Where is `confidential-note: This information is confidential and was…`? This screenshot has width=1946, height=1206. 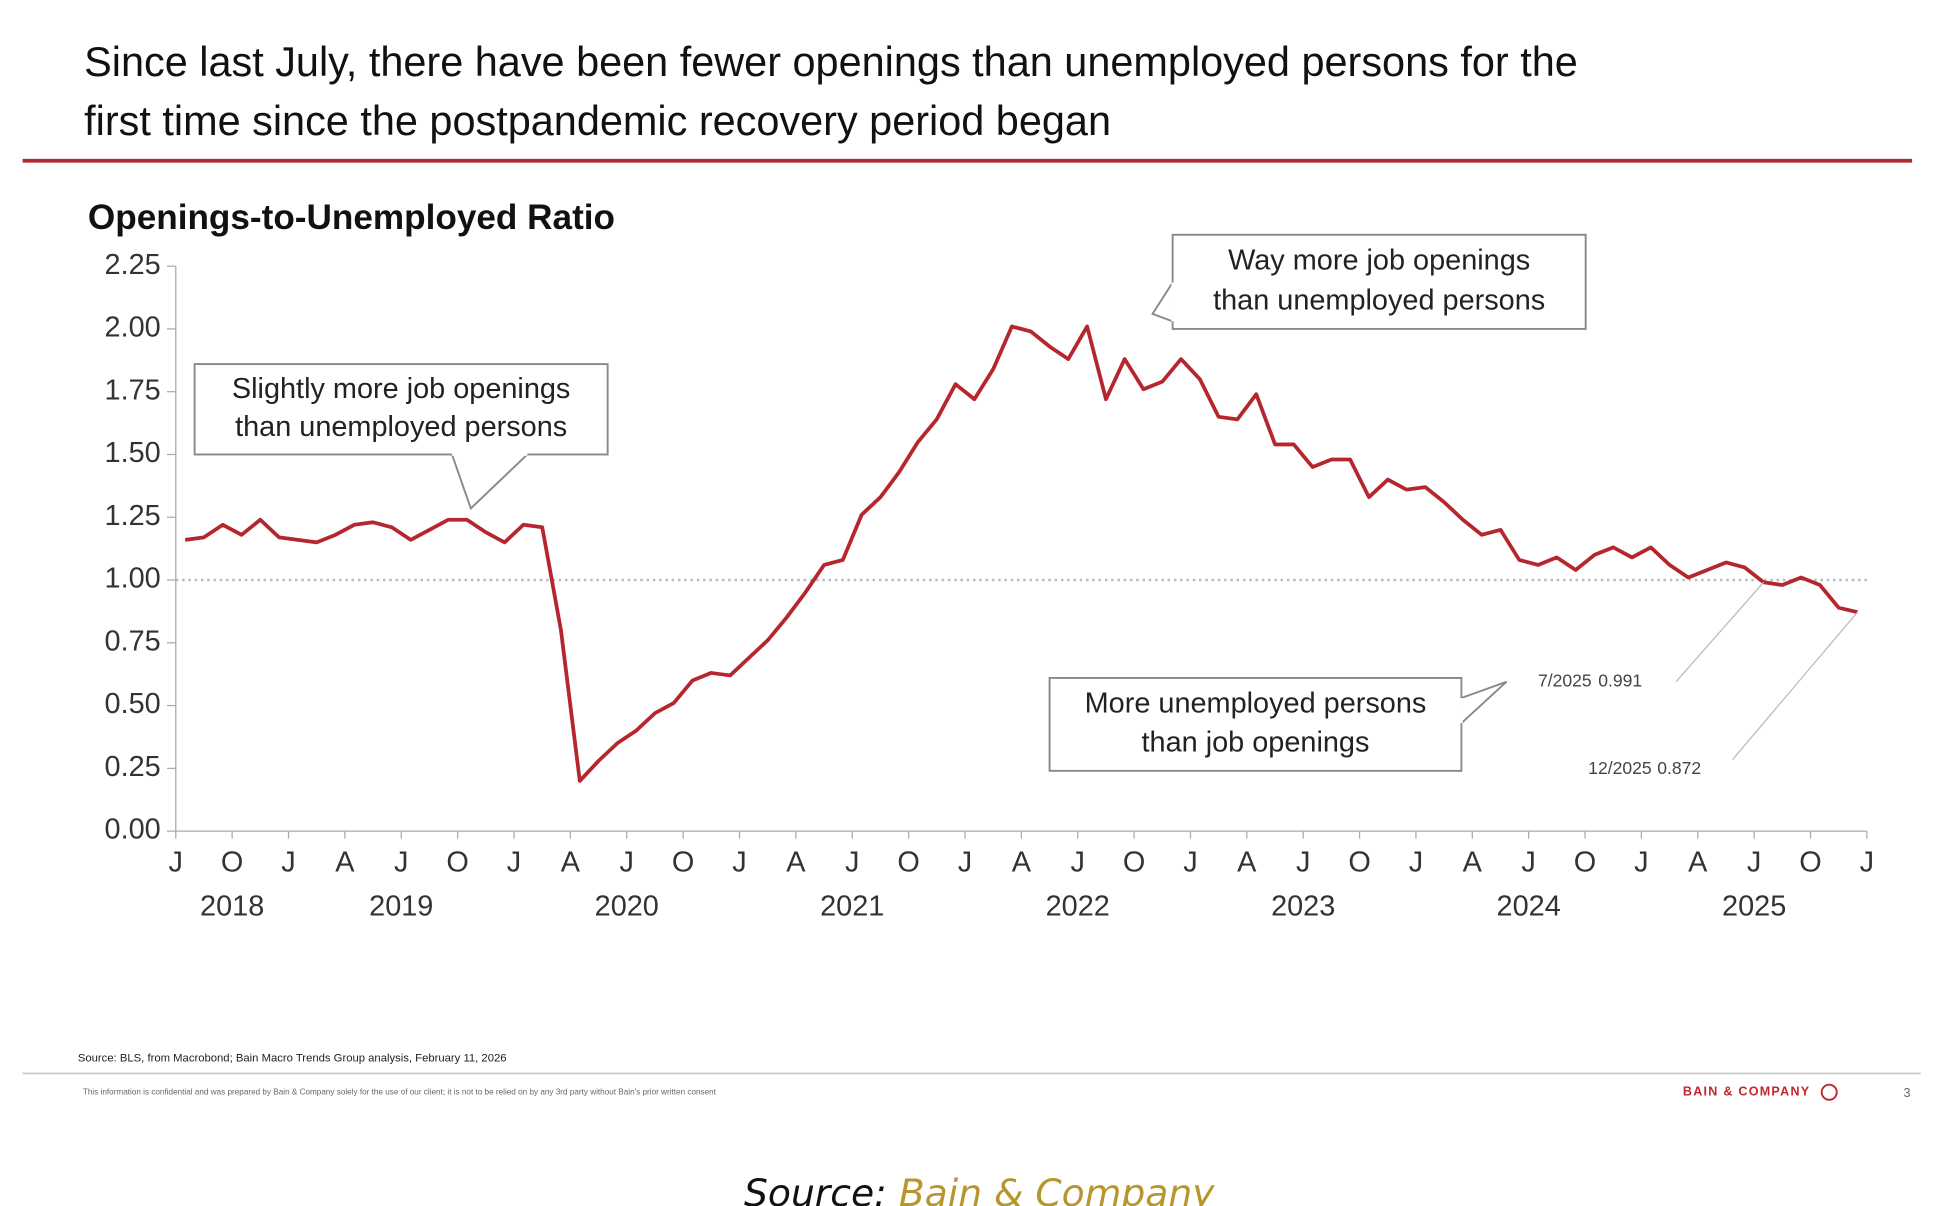 confidential-note: This information is confidential and was… is located at coordinates (400, 1091).